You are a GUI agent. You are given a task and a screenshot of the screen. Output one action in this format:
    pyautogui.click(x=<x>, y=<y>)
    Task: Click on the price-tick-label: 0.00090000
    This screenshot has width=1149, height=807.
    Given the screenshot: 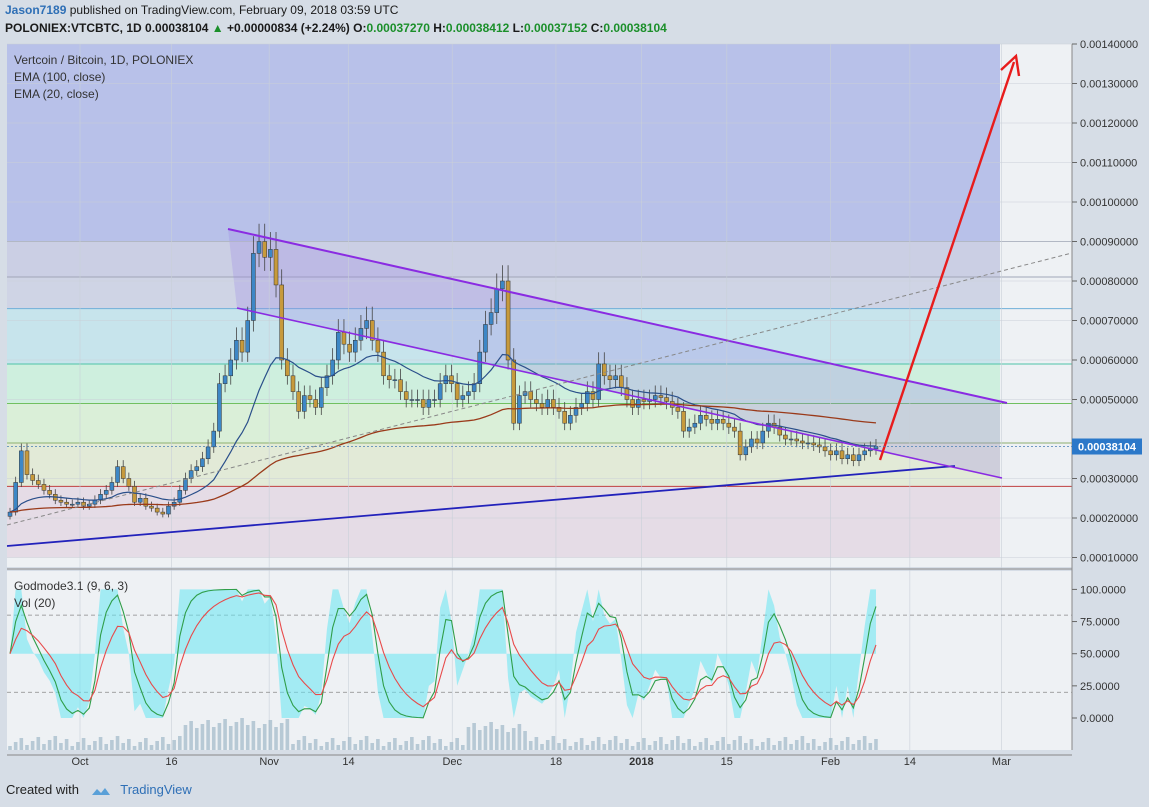 What is the action you would take?
    pyautogui.click(x=1109, y=243)
    